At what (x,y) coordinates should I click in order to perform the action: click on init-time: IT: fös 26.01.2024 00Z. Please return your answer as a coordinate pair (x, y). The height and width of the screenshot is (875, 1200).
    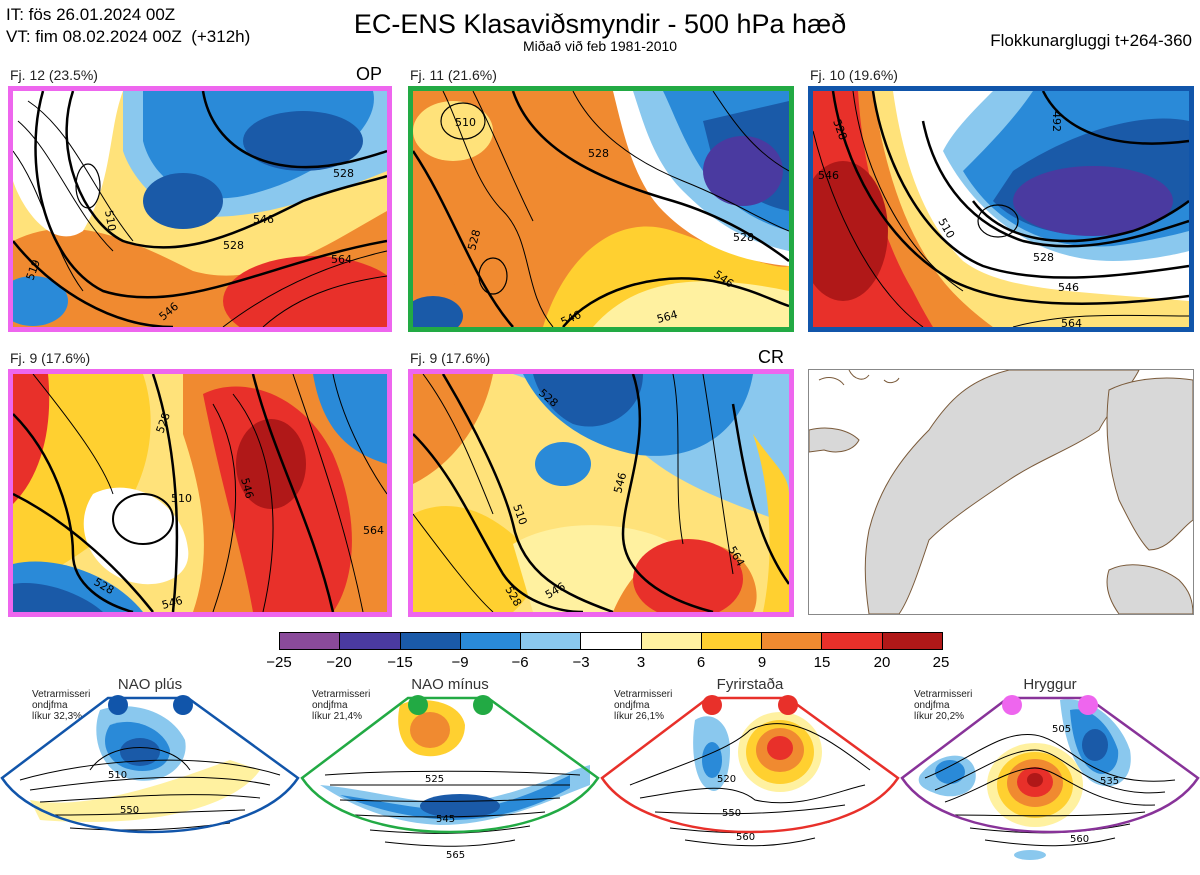
    Looking at the image, I should click on (91, 14).